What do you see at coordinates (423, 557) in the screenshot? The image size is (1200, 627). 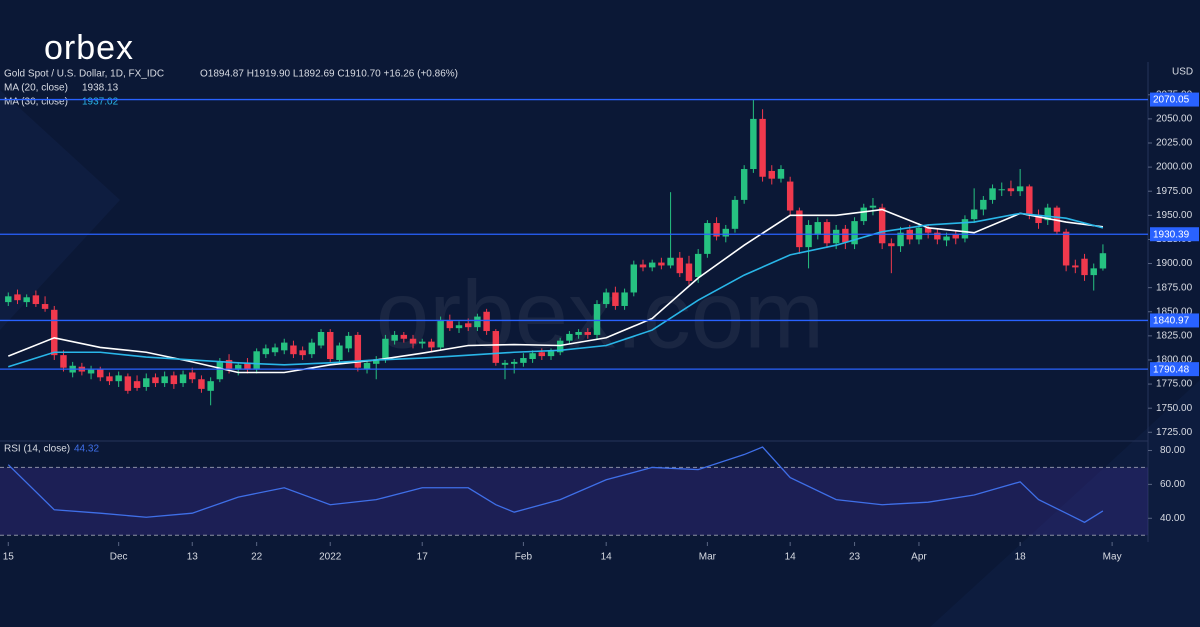 I see `x-tick-label: 17` at bounding box center [423, 557].